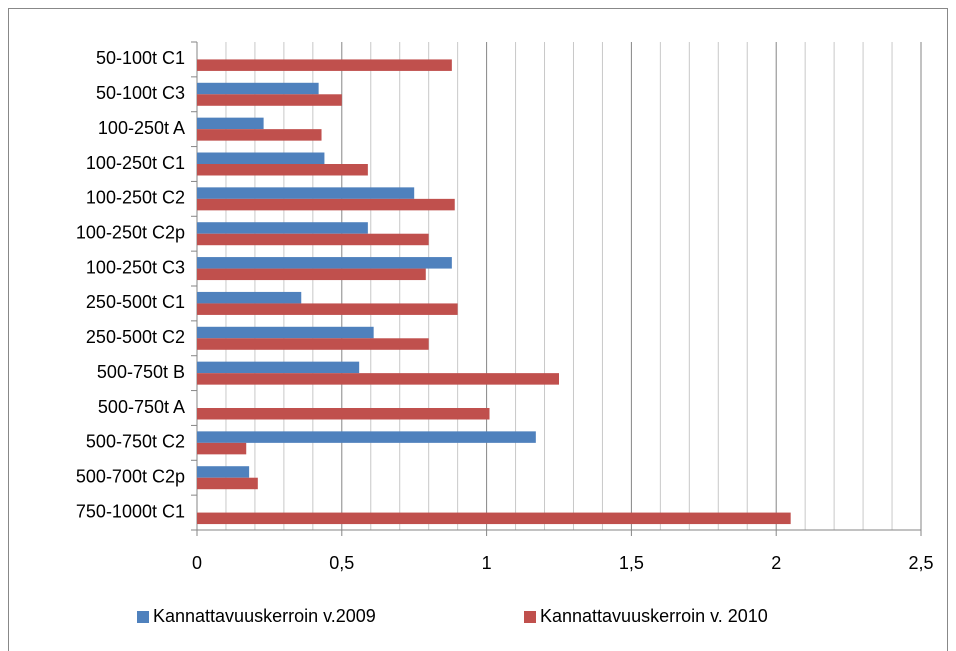 The width and height of the screenshot is (956, 651). Describe the element at coordinates (654, 616) in the screenshot. I see `legend-label: Kannattavuuskerroin v. 2010` at that location.